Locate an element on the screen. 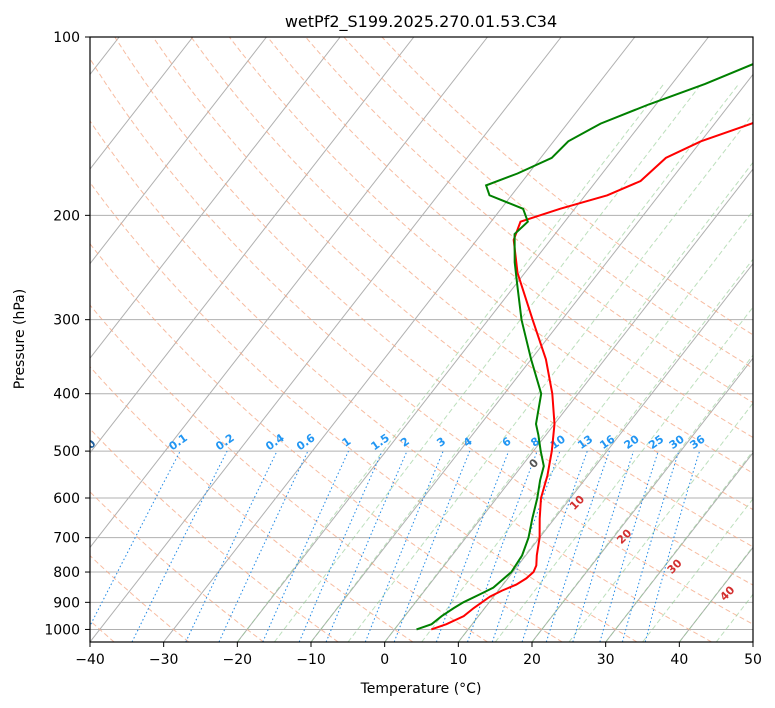  mixing-ratio-label: 1 is located at coordinates (347, 442).